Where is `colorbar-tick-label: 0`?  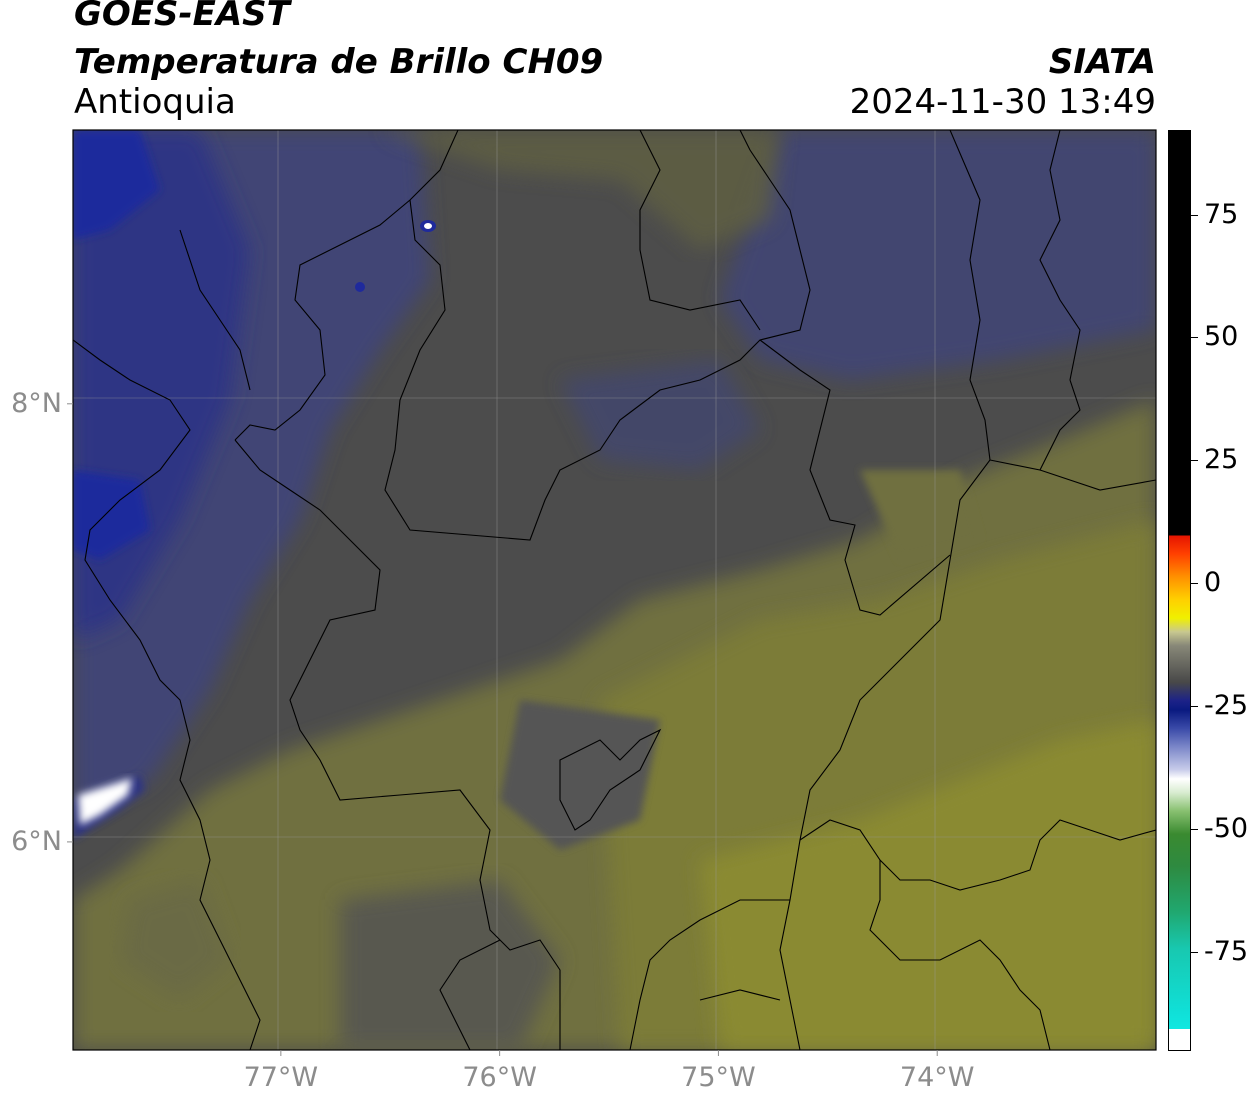 colorbar-tick-label: 0 is located at coordinates (1213, 583).